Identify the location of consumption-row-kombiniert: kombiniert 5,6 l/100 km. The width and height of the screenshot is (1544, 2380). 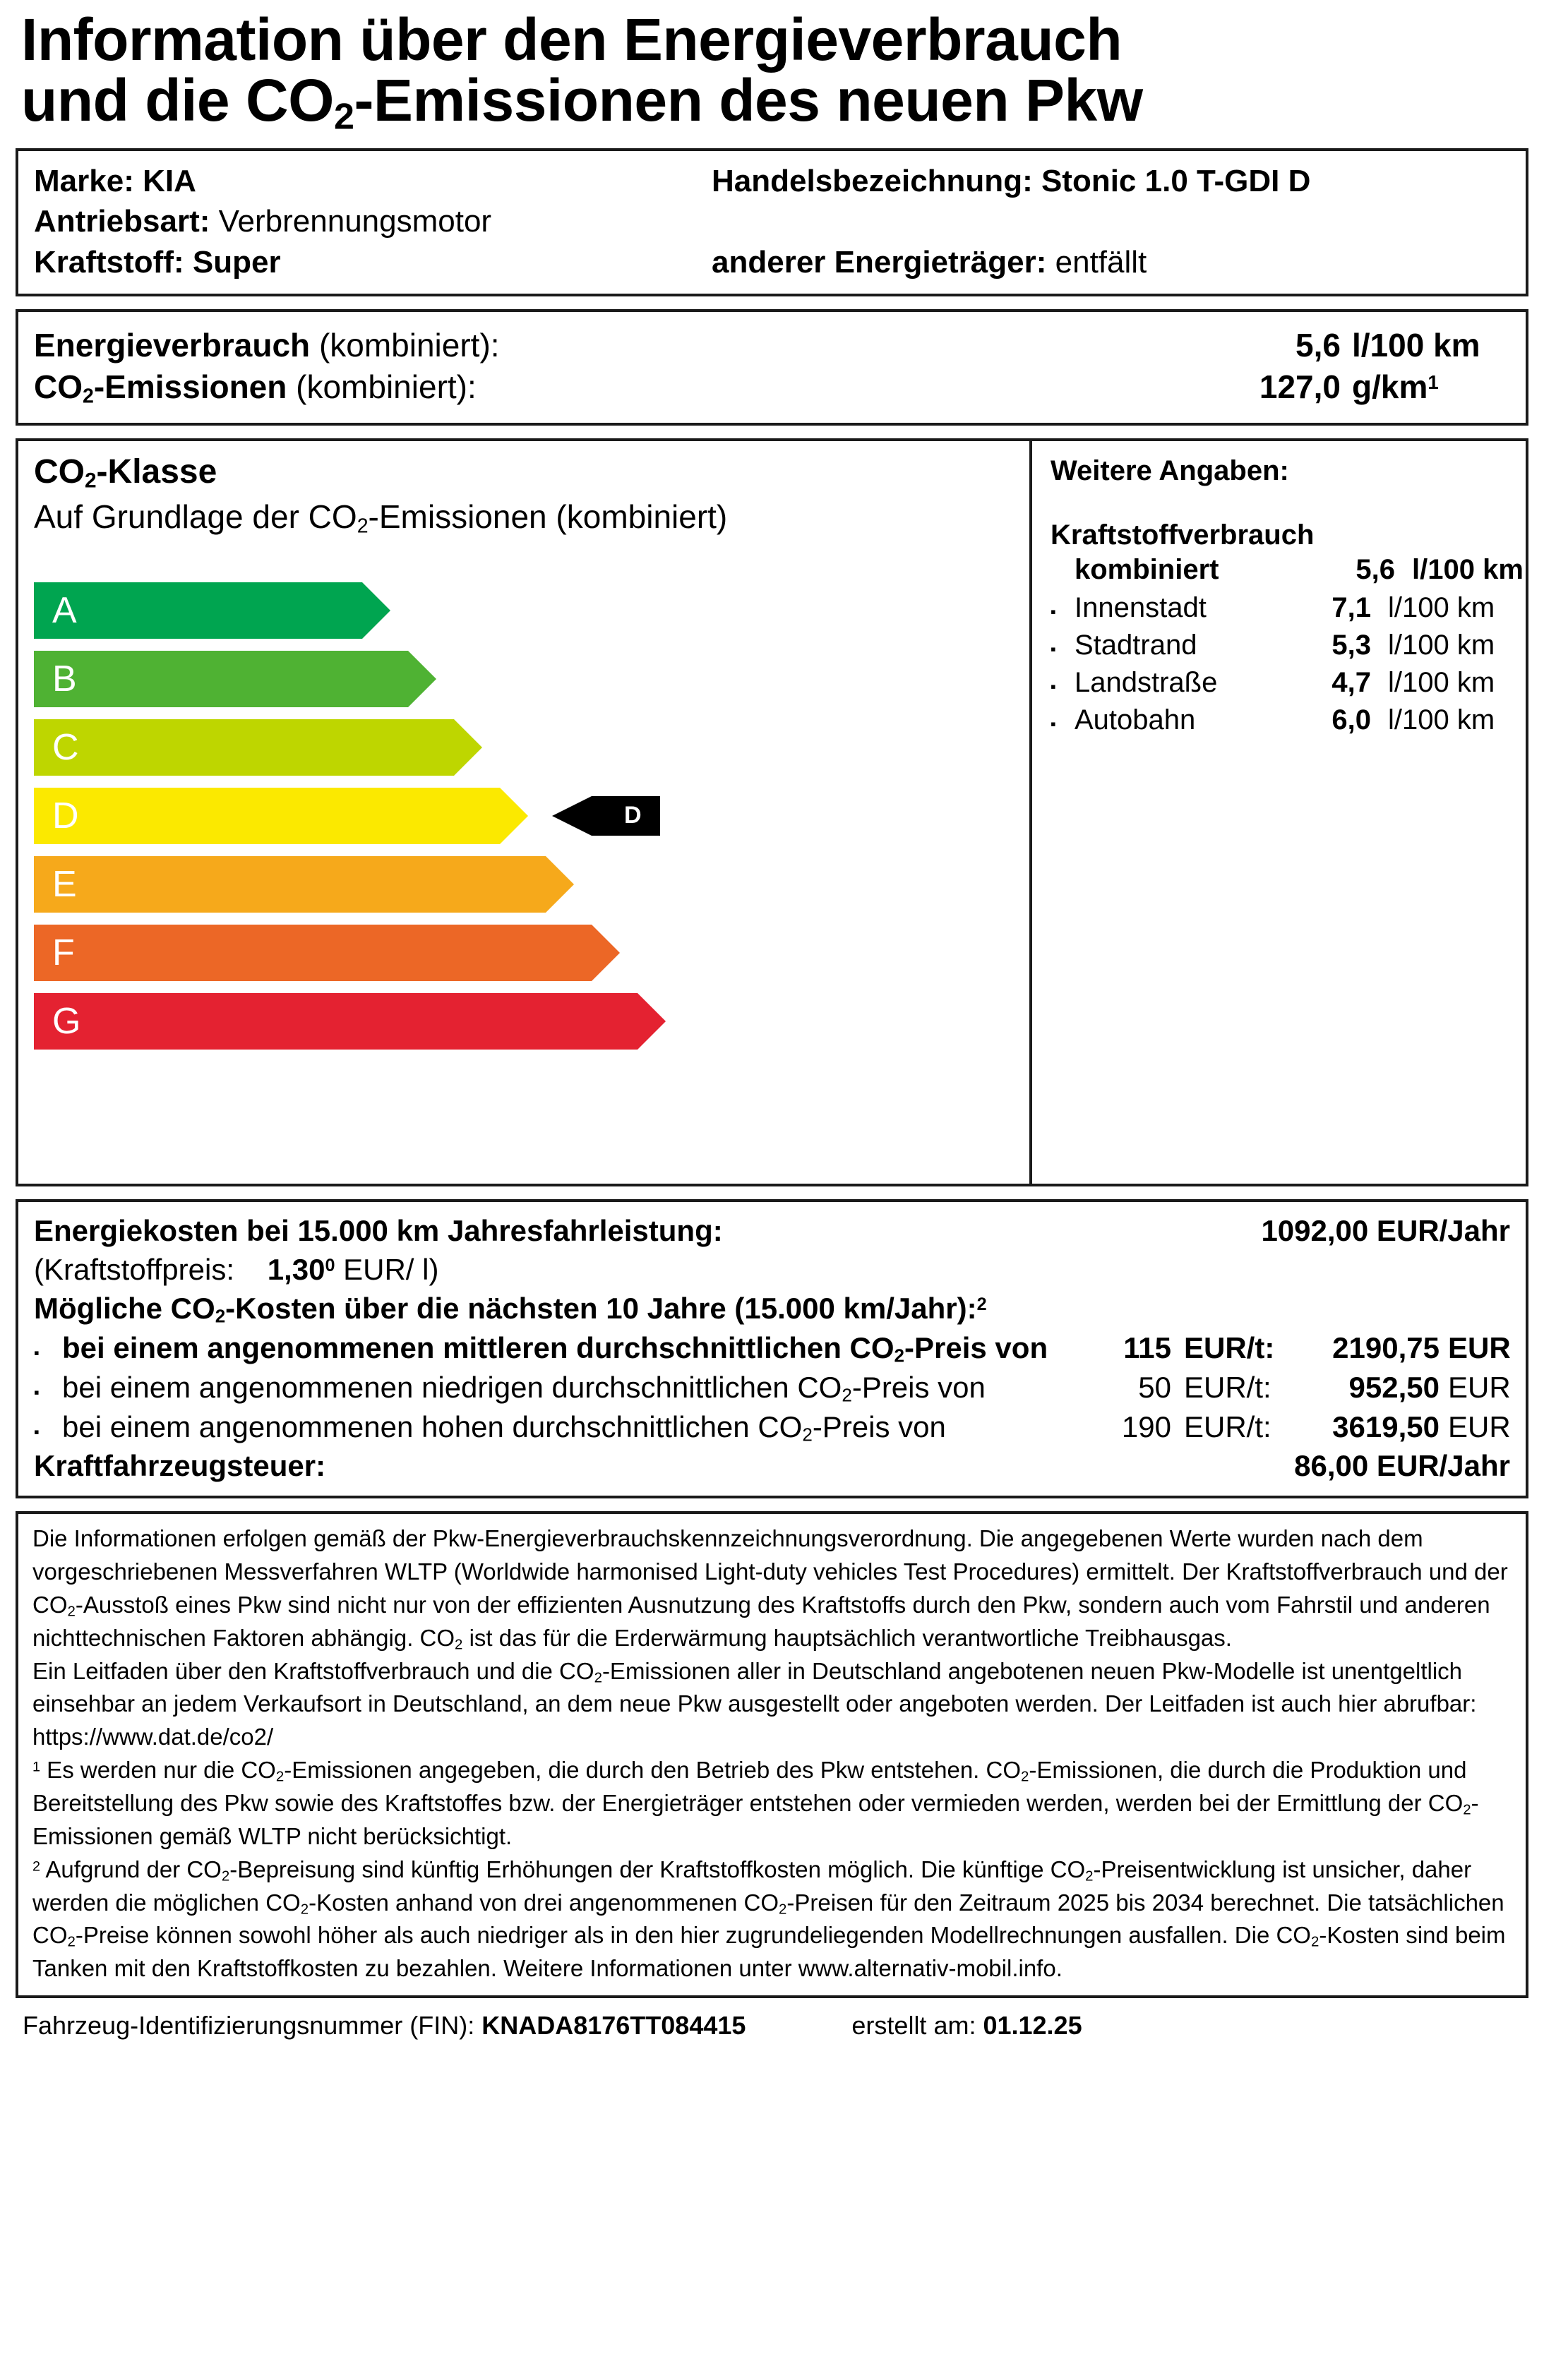
(1288, 570).